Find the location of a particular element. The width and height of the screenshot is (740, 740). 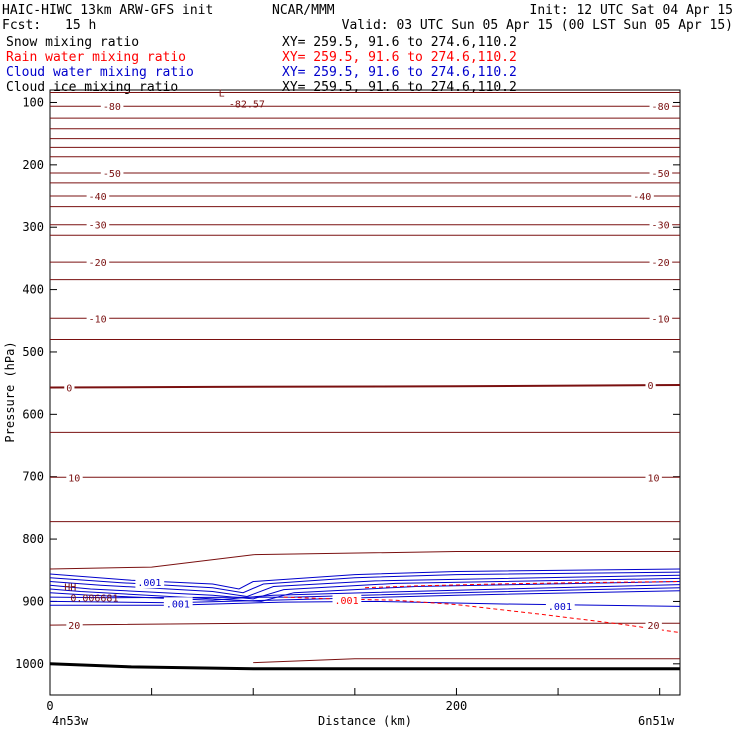

forecast-hour: 15 h is located at coordinates (80, 25).